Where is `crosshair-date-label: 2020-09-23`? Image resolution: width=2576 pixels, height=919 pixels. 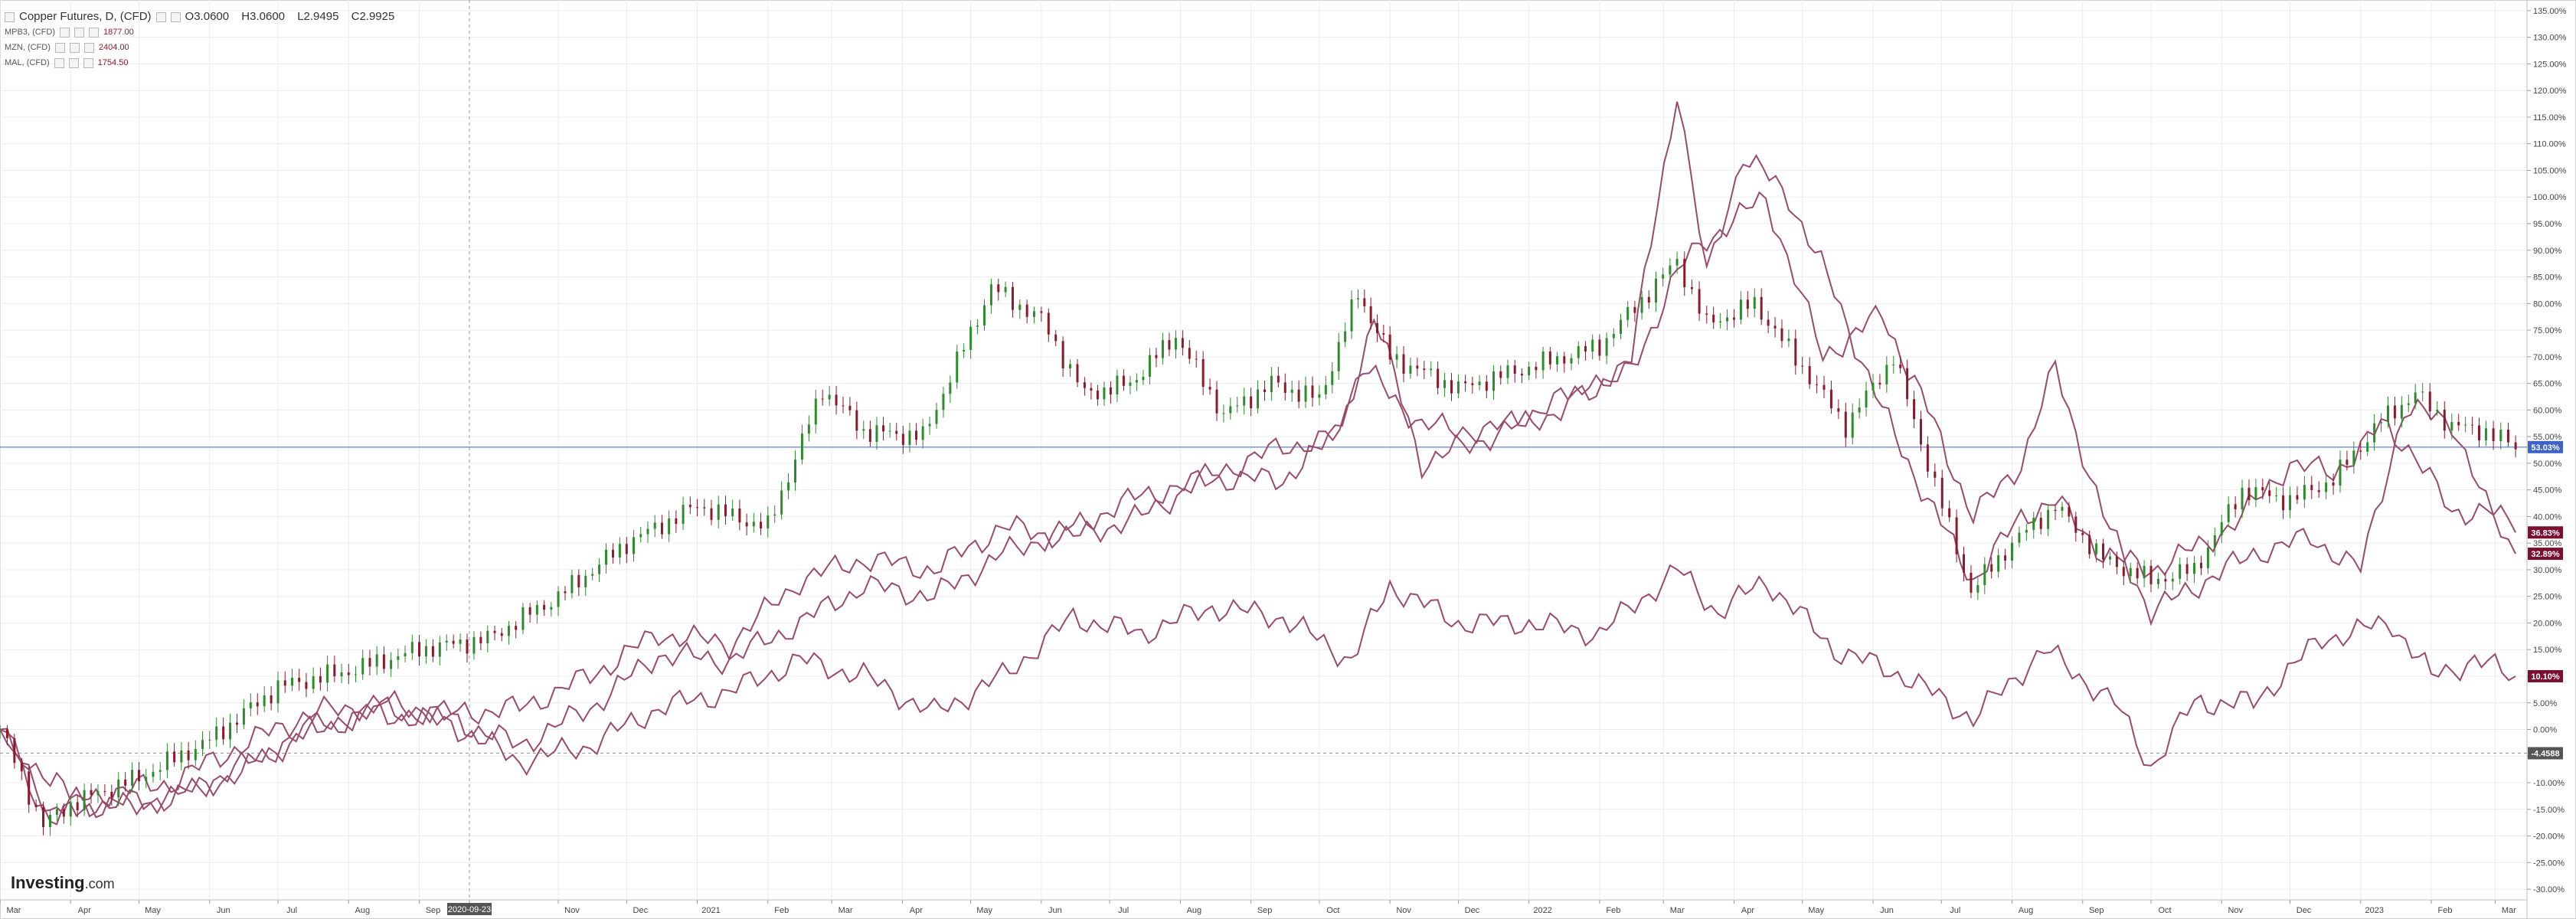
crosshair-date-label: 2020-09-23 is located at coordinates (469, 910).